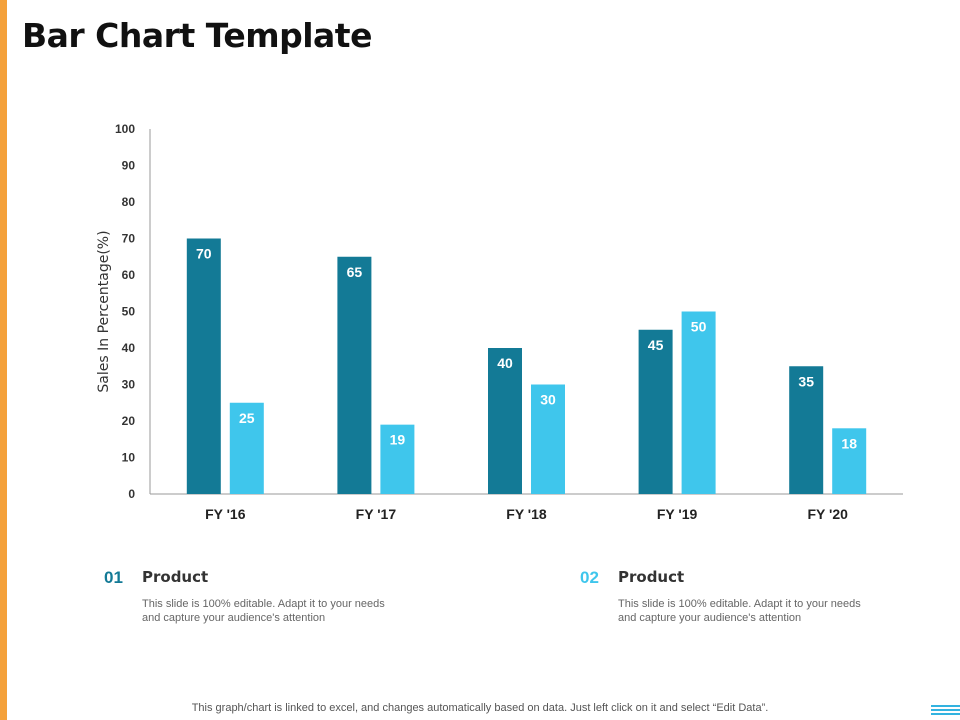 Image resolution: width=960 pixels, height=720 pixels. Describe the element at coordinates (589, 577) in the screenshot. I see `legend-number: 02` at that location.